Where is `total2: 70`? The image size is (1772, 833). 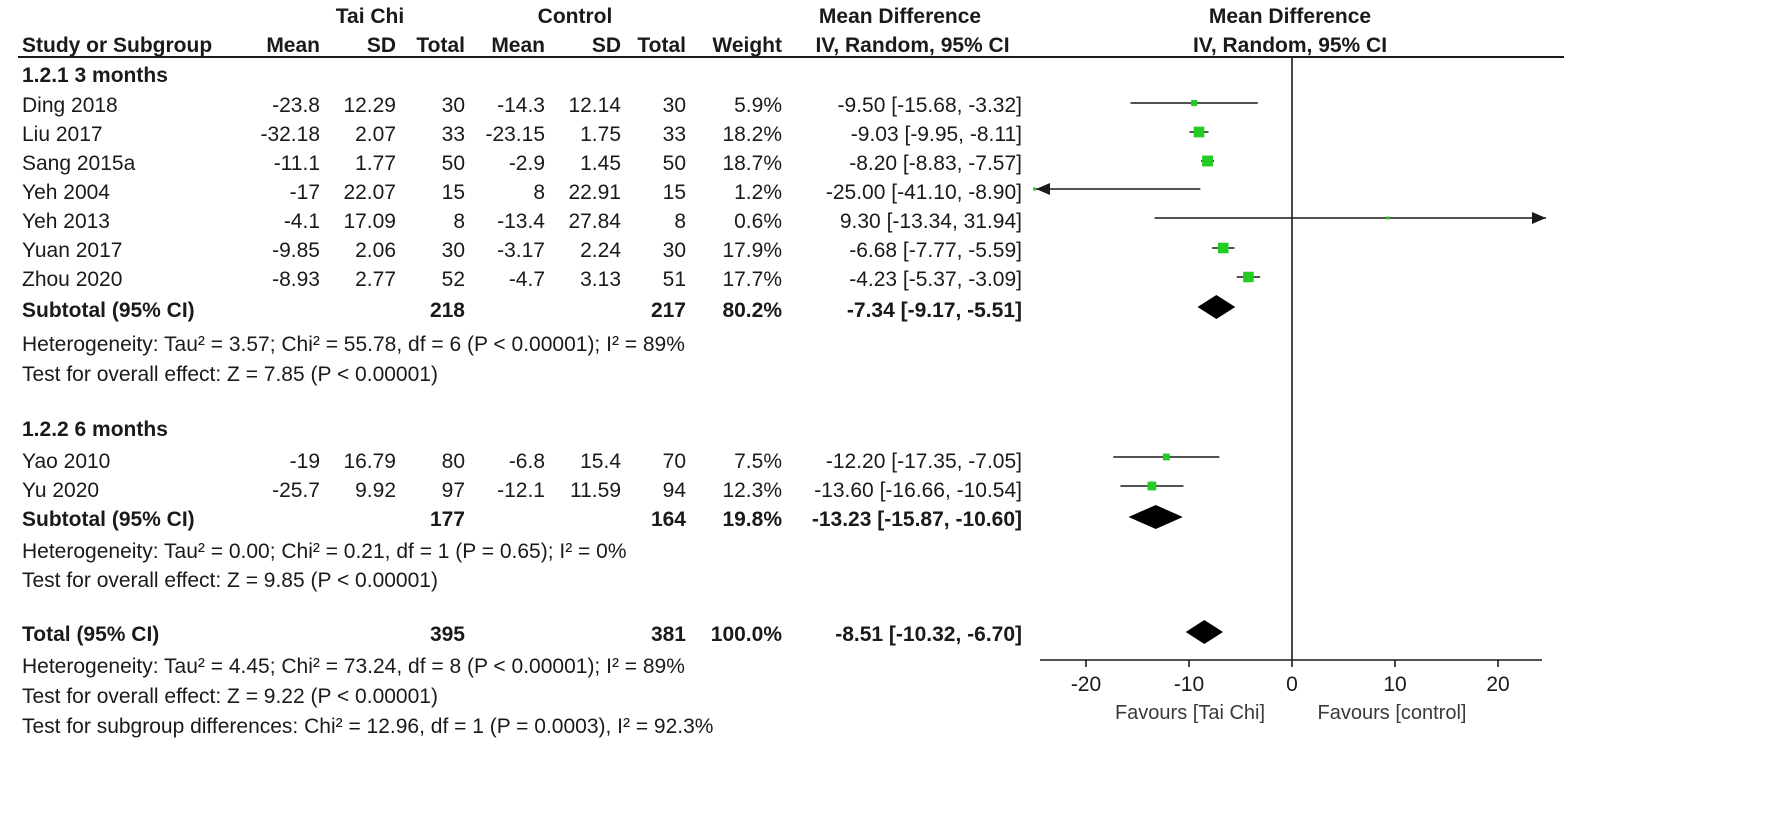
total2: 70 is located at coordinates (674, 461).